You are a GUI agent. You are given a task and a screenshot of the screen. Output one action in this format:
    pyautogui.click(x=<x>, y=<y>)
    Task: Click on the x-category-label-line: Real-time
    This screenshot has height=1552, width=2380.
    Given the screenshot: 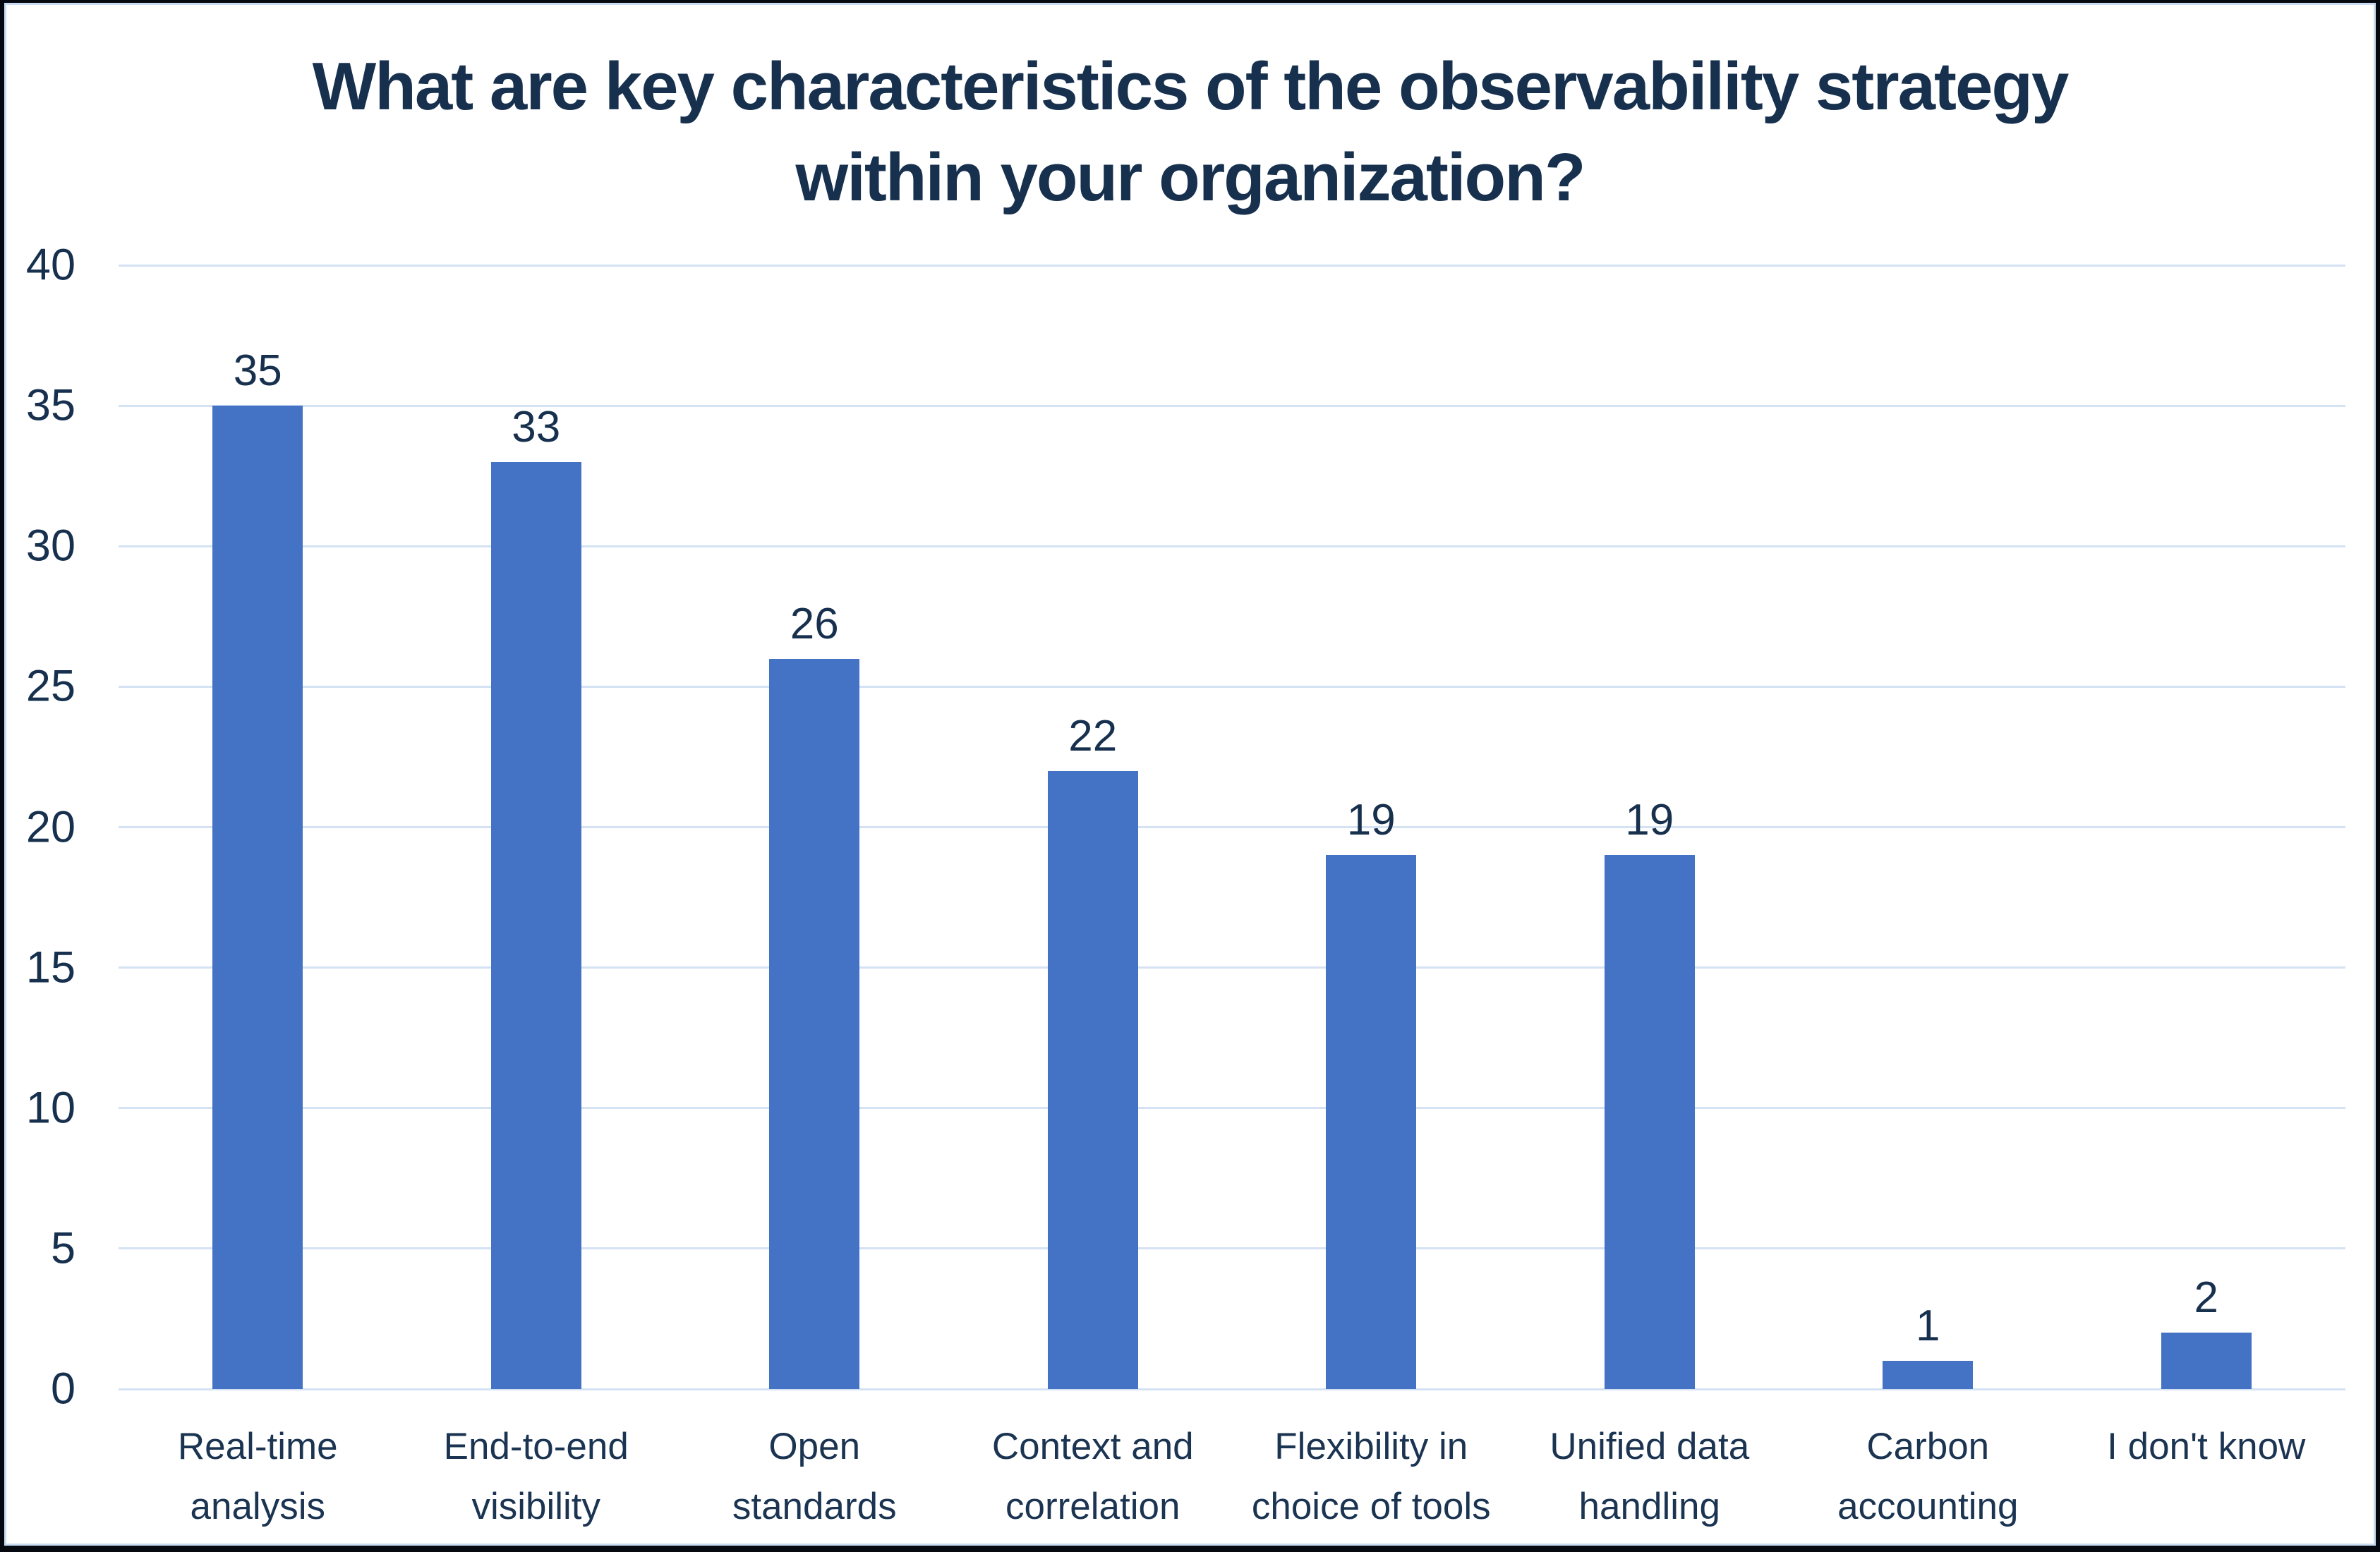 What is the action you would take?
    pyautogui.click(x=257, y=1447)
    